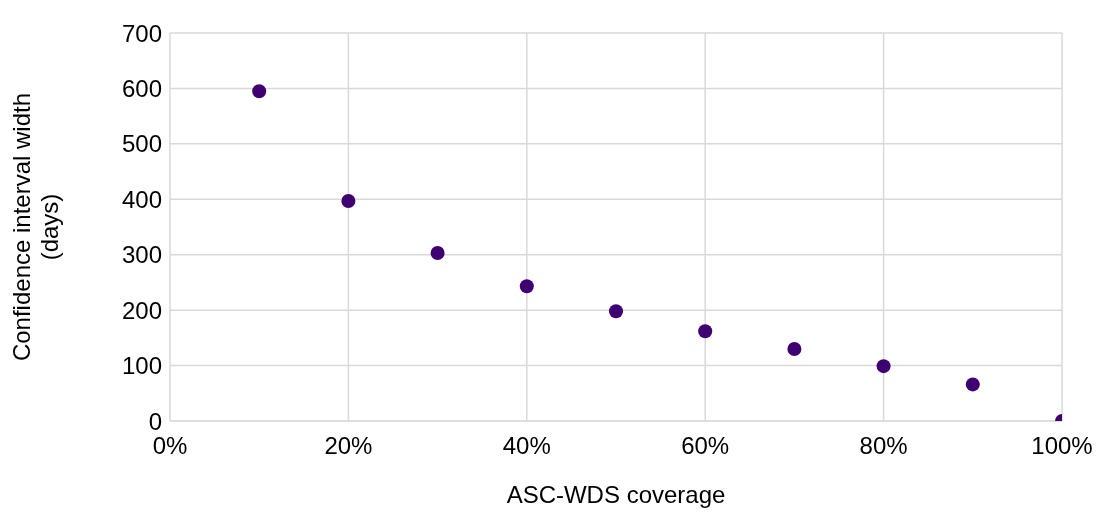 The image size is (1104, 519). What do you see at coordinates (141, 33) in the screenshot?
I see `y-tick-label: 700` at bounding box center [141, 33].